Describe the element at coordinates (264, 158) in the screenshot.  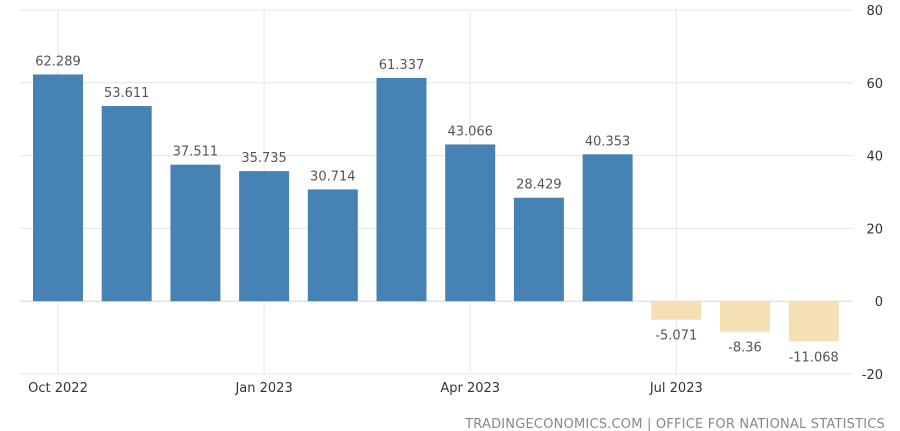
I see `value-label: 35.735` at that location.